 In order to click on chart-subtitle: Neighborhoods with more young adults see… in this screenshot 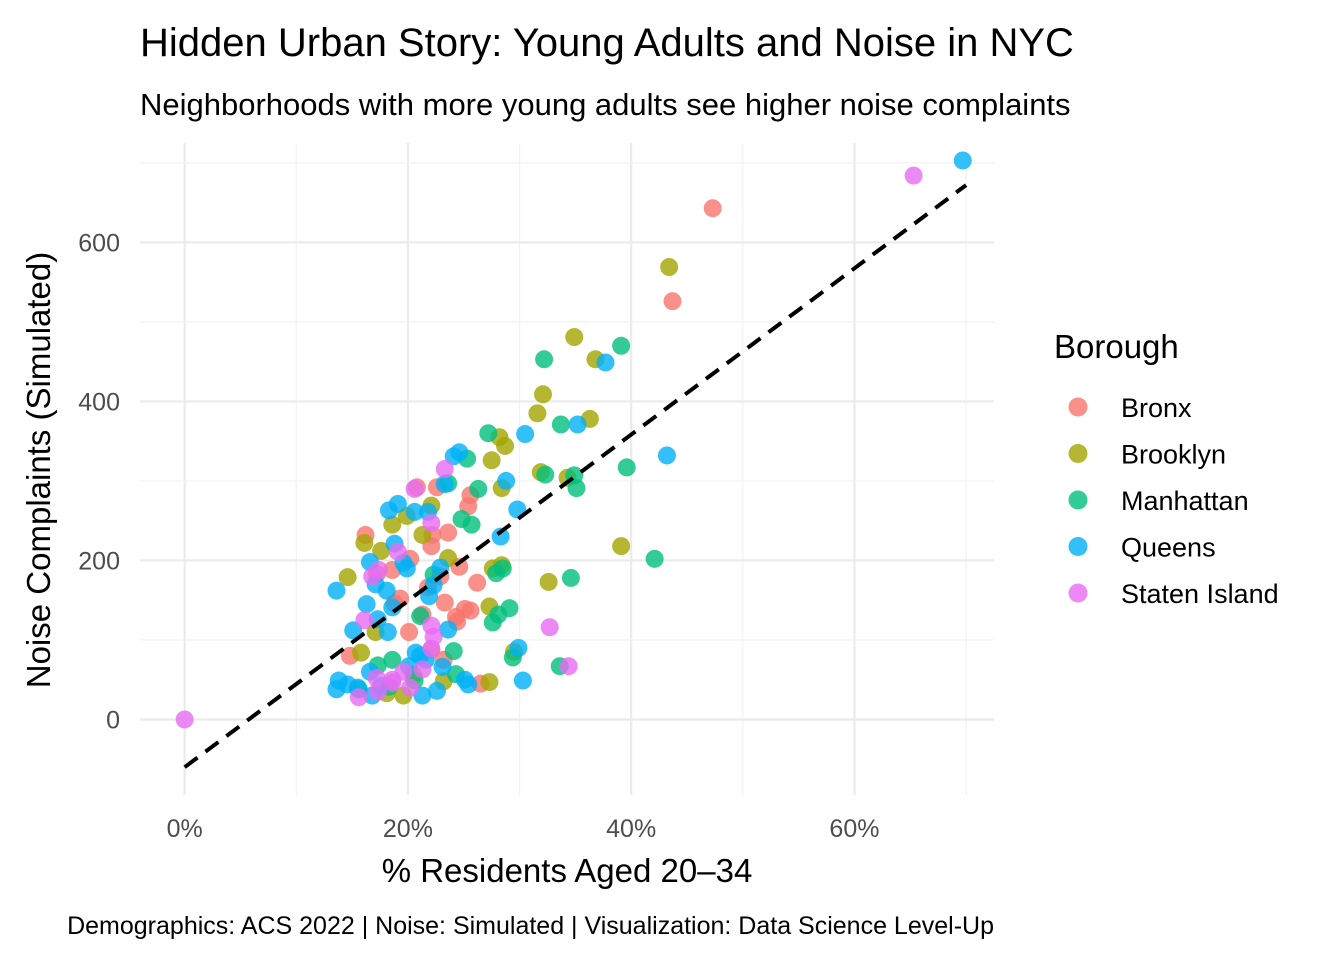, I will do `click(605, 104)`.